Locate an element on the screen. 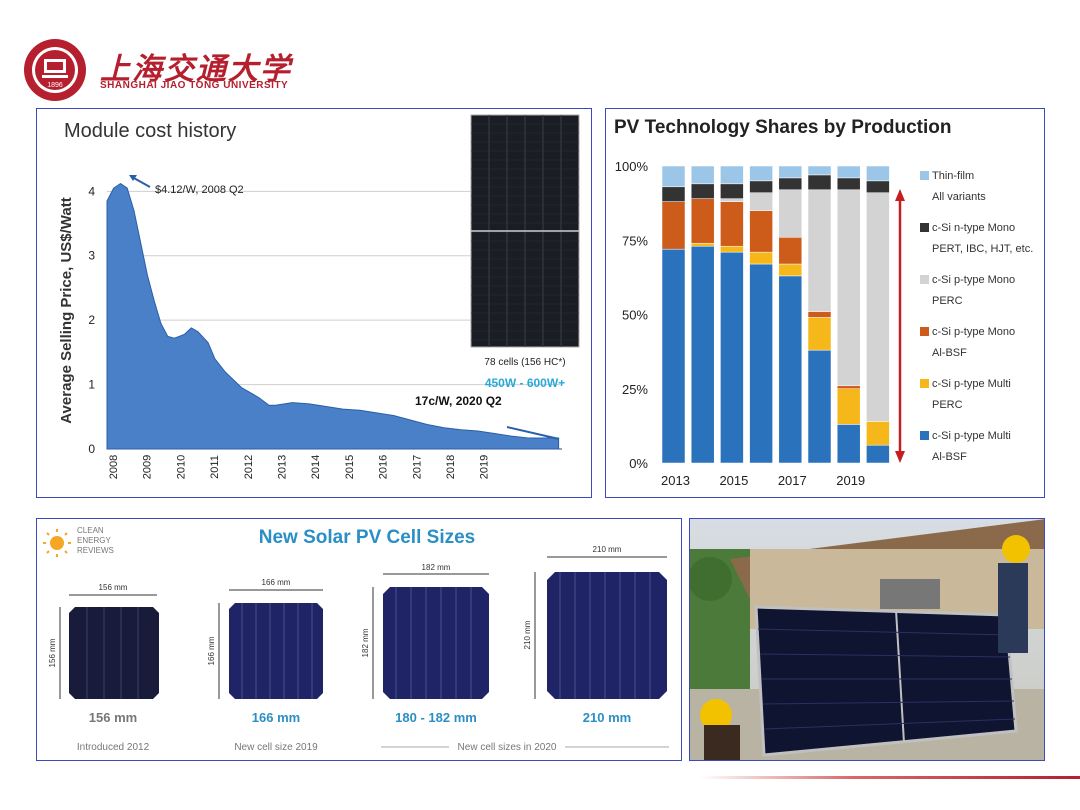 The width and height of the screenshot is (1080, 810). cell-210-label: 210 mm is located at coordinates (607, 717).